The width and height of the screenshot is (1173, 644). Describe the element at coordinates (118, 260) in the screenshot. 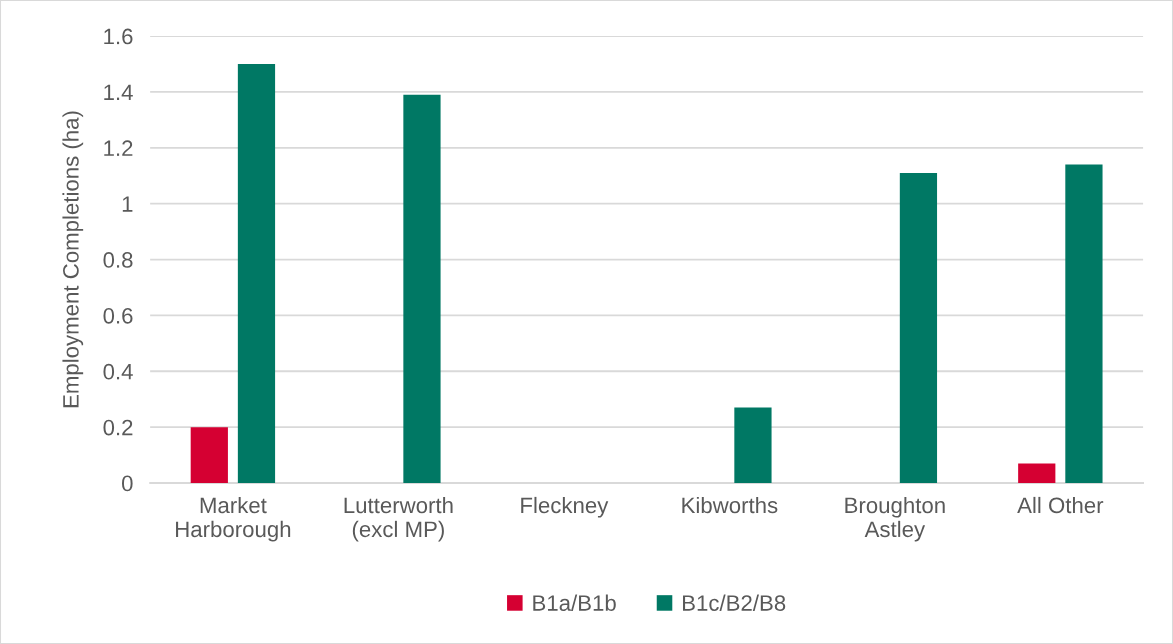

I see `y-tick-label: 0.8` at that location.